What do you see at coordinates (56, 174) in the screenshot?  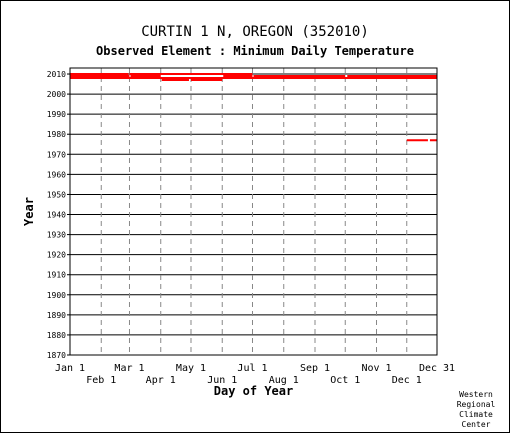 I see `y-tick-label: 1960` at bounding box center [56, 174].